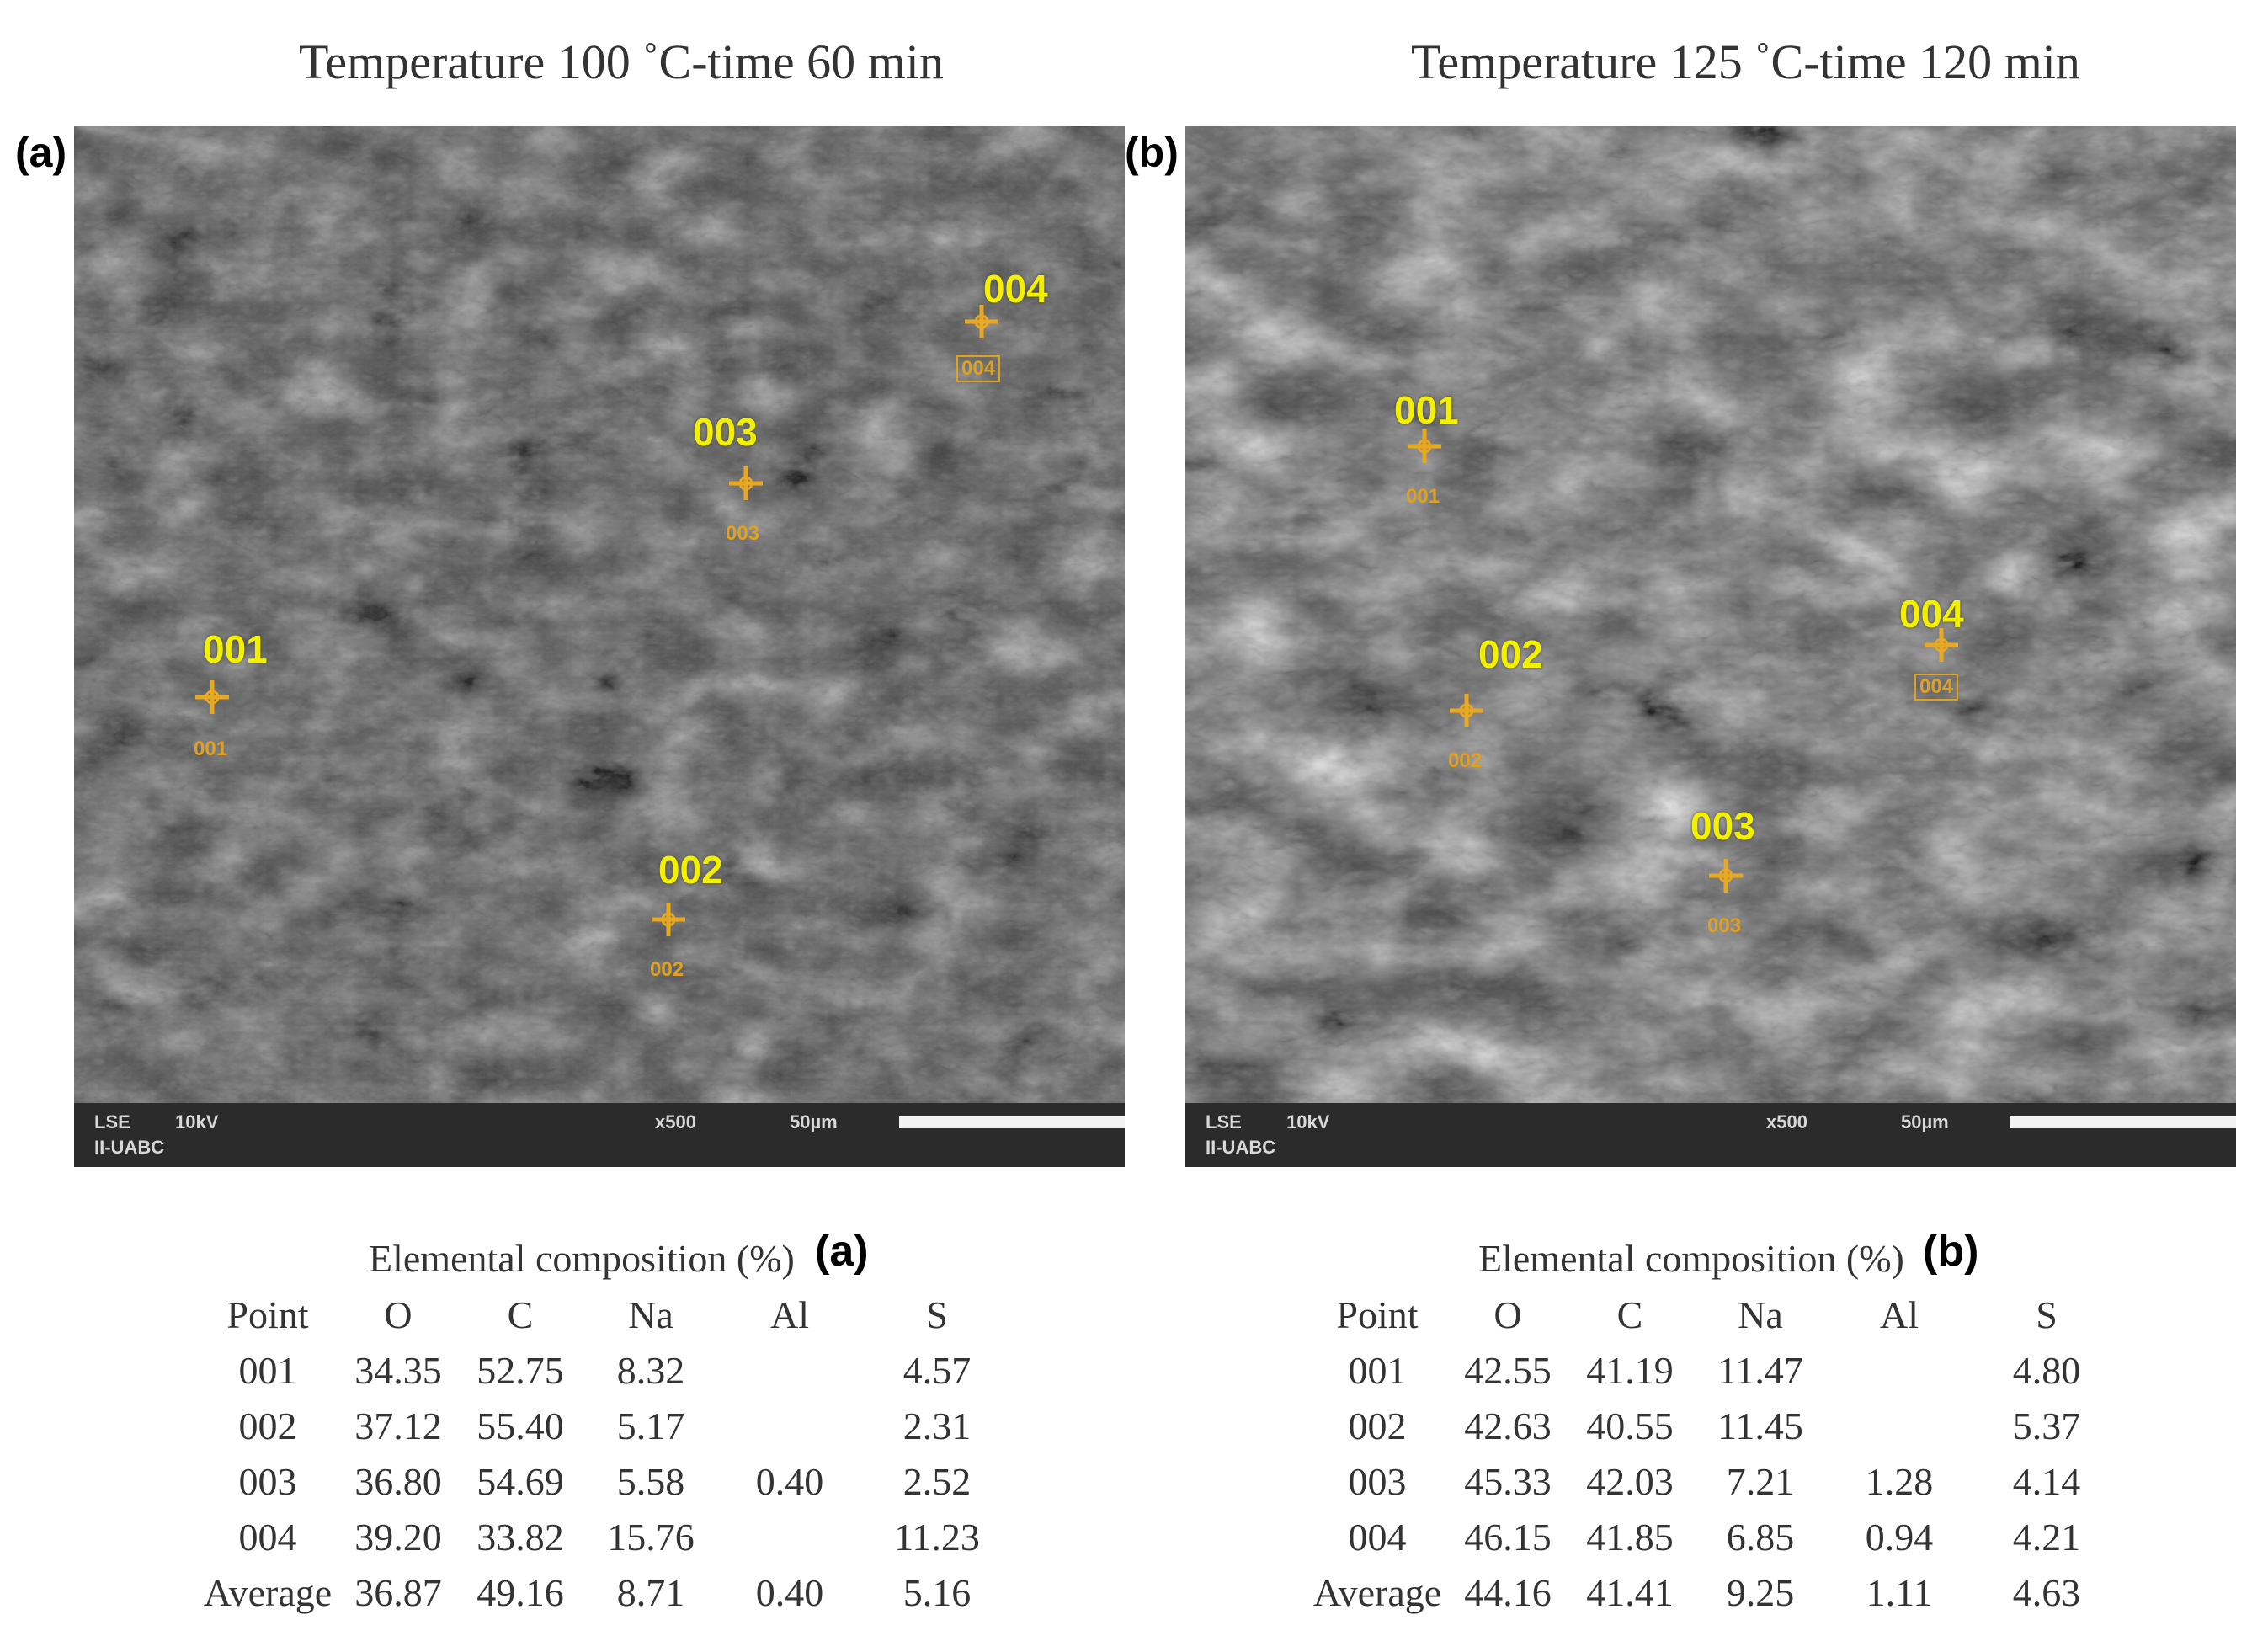  What do you see at coordinates (1899, 1592) in the screenshot?
I see `value-cell: 1.11` at bounding box center [1899, 1592].